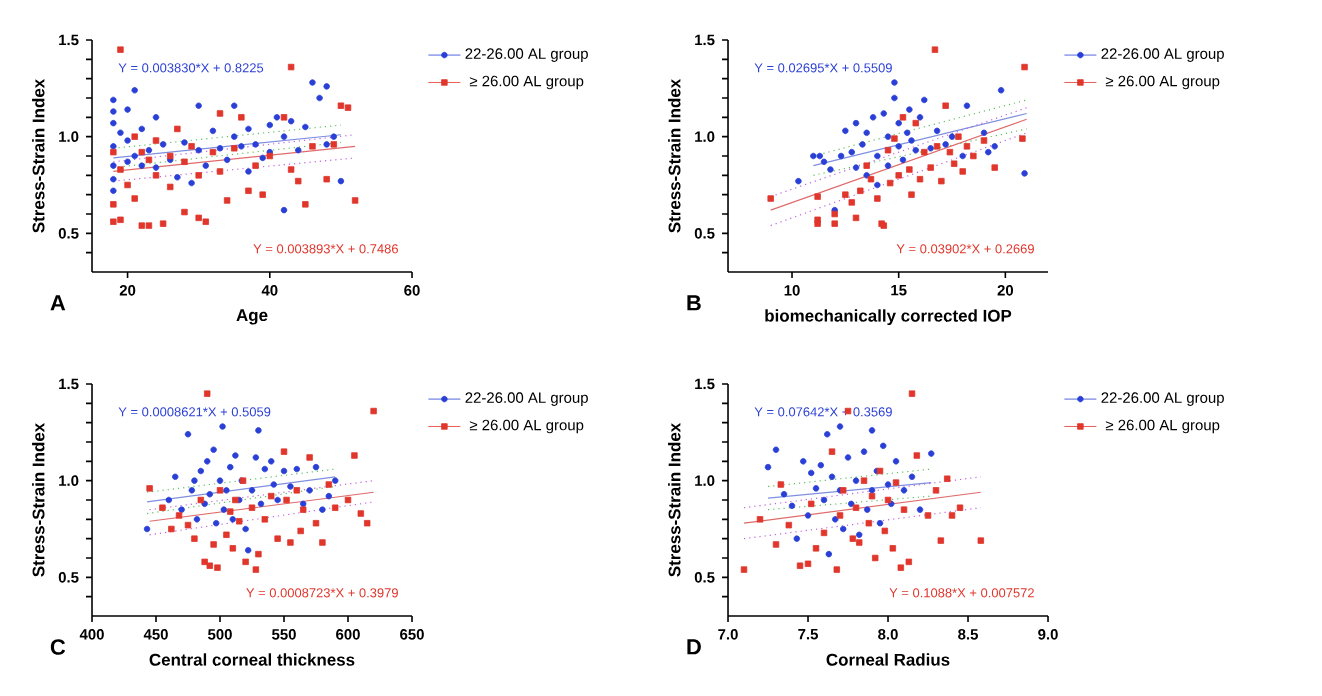 The height and width of the screenshot is (696, 1322). I want to click on x-axis-title: biomechanically corrected IOP, so click(888, 317).